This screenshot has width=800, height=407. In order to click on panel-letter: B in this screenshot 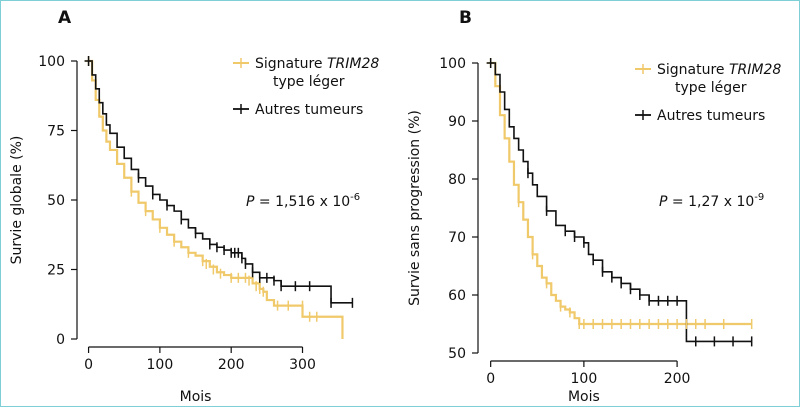, I will do `click(465, 18)`.